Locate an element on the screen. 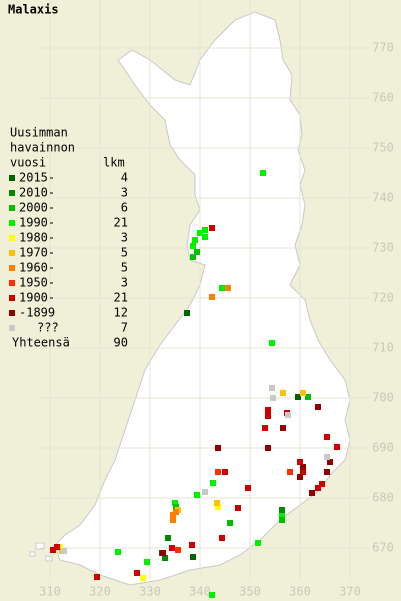 This screenshot has width=401, height=601. legend-label: 1970- is located at coordinates (37, 253).